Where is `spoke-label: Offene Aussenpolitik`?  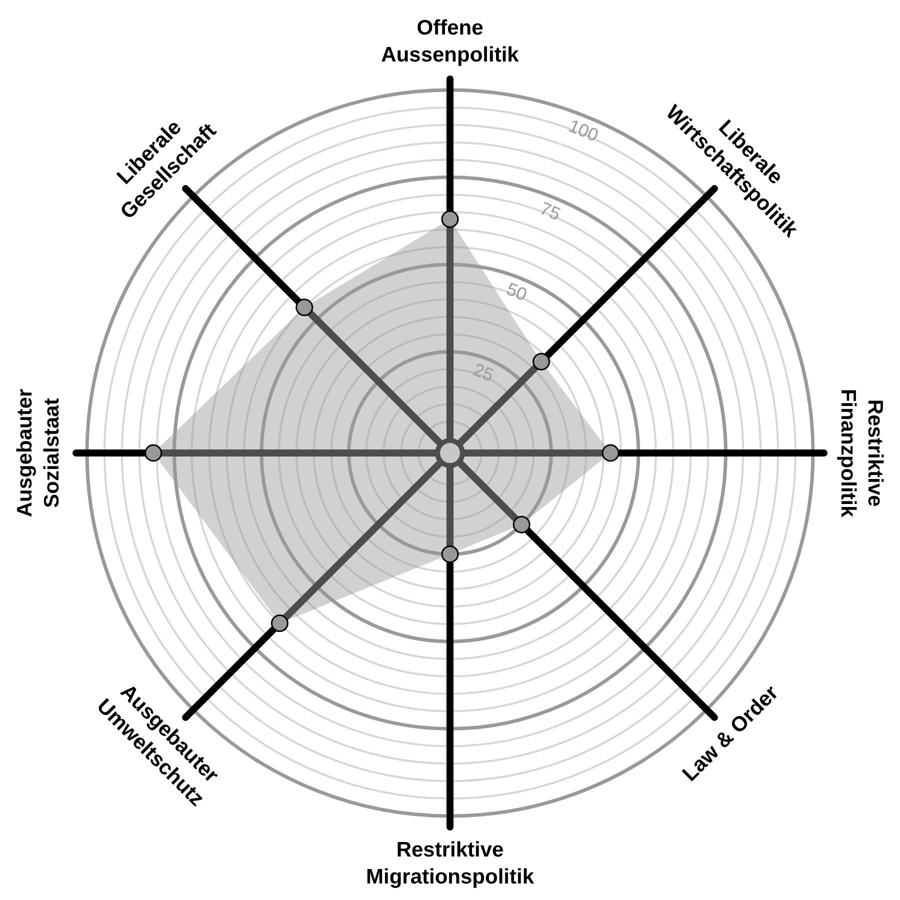
spoke-label: Offene Aussenpolitik is located at coordinates (450, 41).